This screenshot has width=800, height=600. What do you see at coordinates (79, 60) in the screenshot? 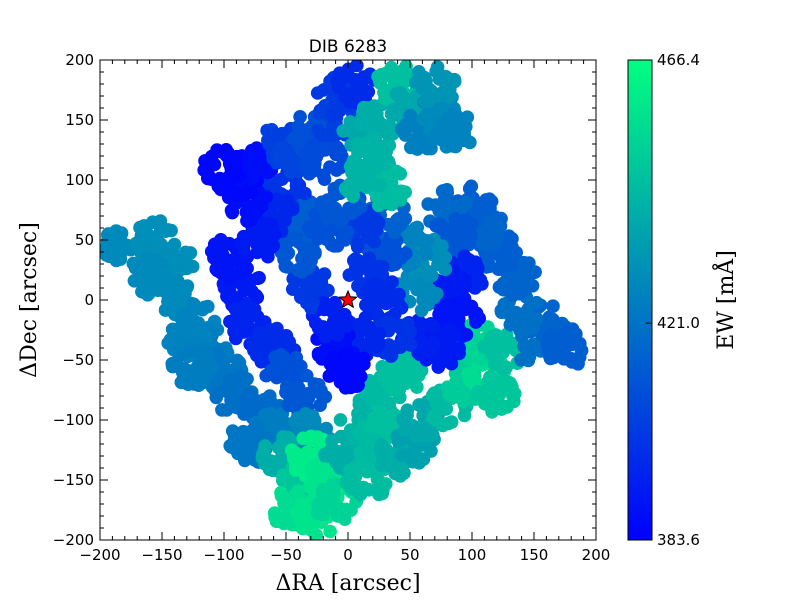
I see `y-tick-label: 200` at bounding box center [79, 60].